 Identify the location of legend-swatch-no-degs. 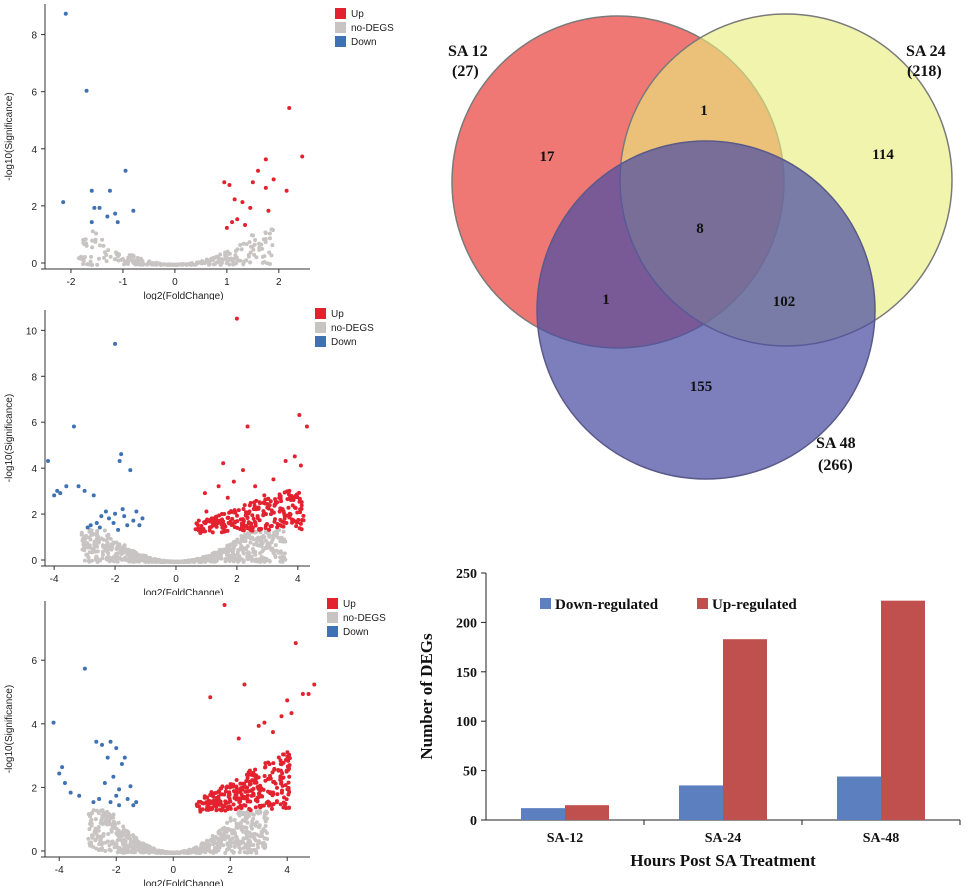
(332, 617).